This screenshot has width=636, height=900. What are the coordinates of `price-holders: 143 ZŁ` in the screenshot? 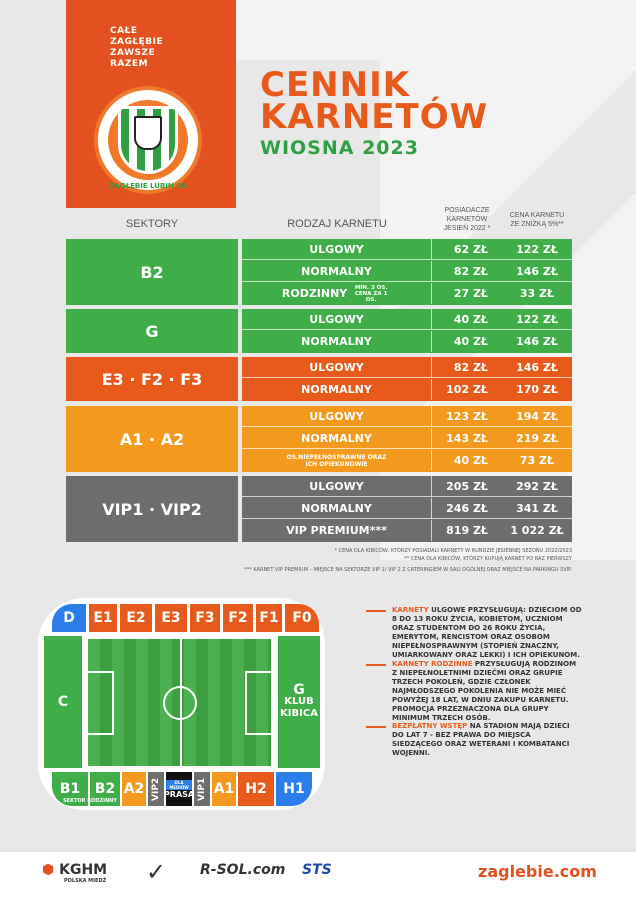 It's located at (467, 438).